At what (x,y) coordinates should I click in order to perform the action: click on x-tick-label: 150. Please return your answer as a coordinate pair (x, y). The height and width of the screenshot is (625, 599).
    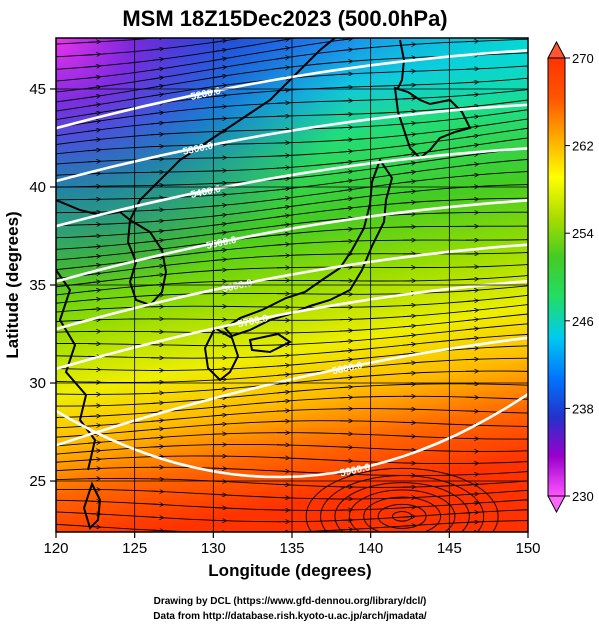
    Looking at the image, I should click on (527, 548).